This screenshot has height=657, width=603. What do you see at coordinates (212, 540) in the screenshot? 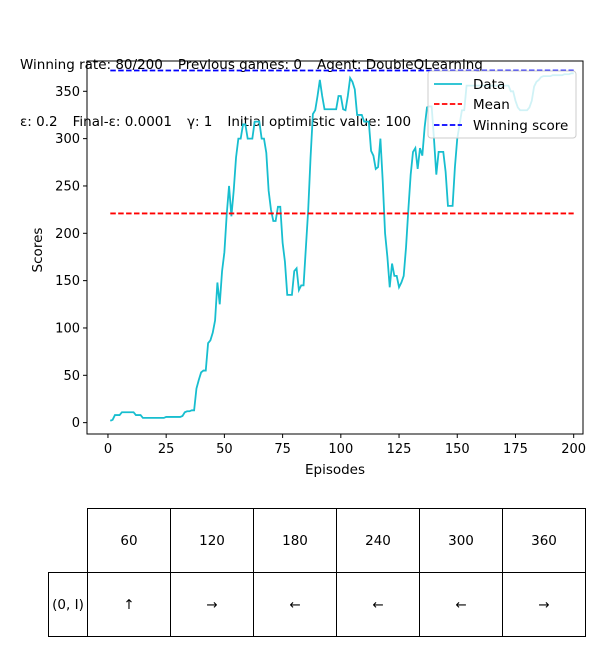
I see `column-header: 120` at bounding box center [212, 540].